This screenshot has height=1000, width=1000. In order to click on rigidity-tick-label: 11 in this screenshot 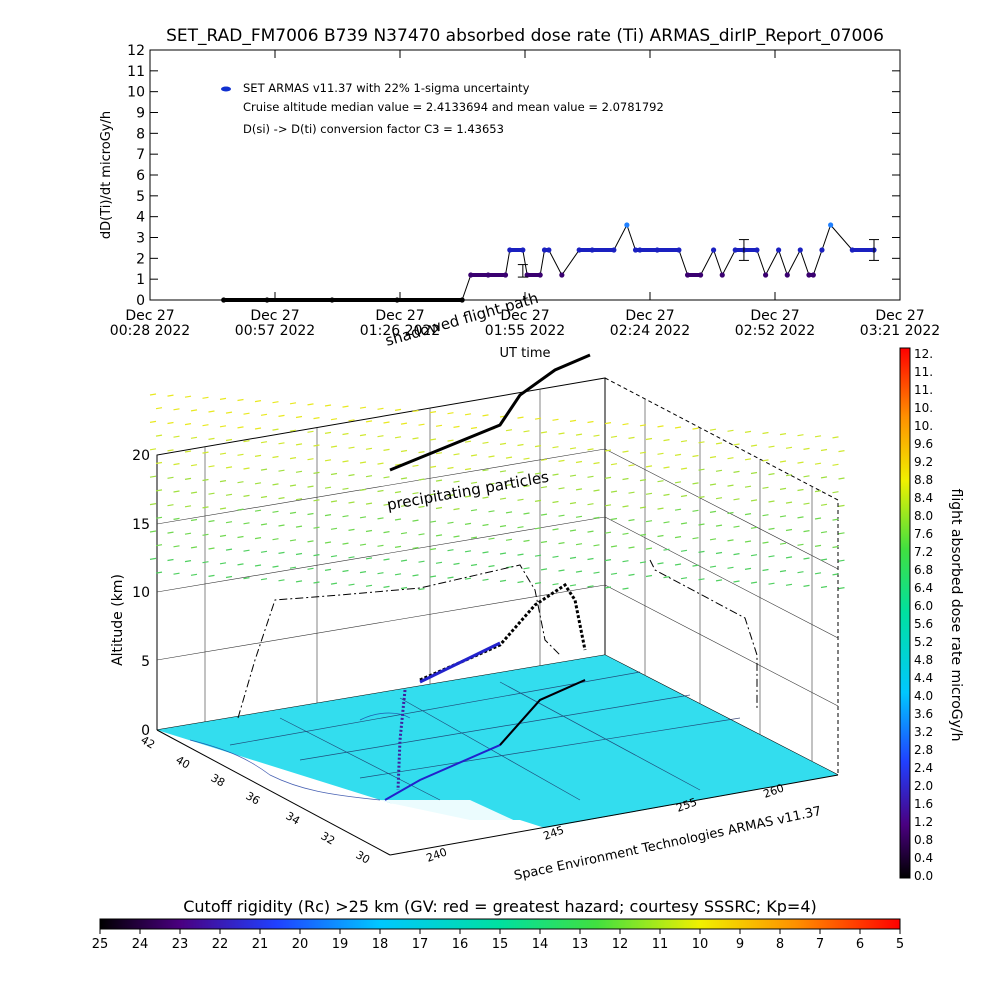, I will do `click(660, 944)`.